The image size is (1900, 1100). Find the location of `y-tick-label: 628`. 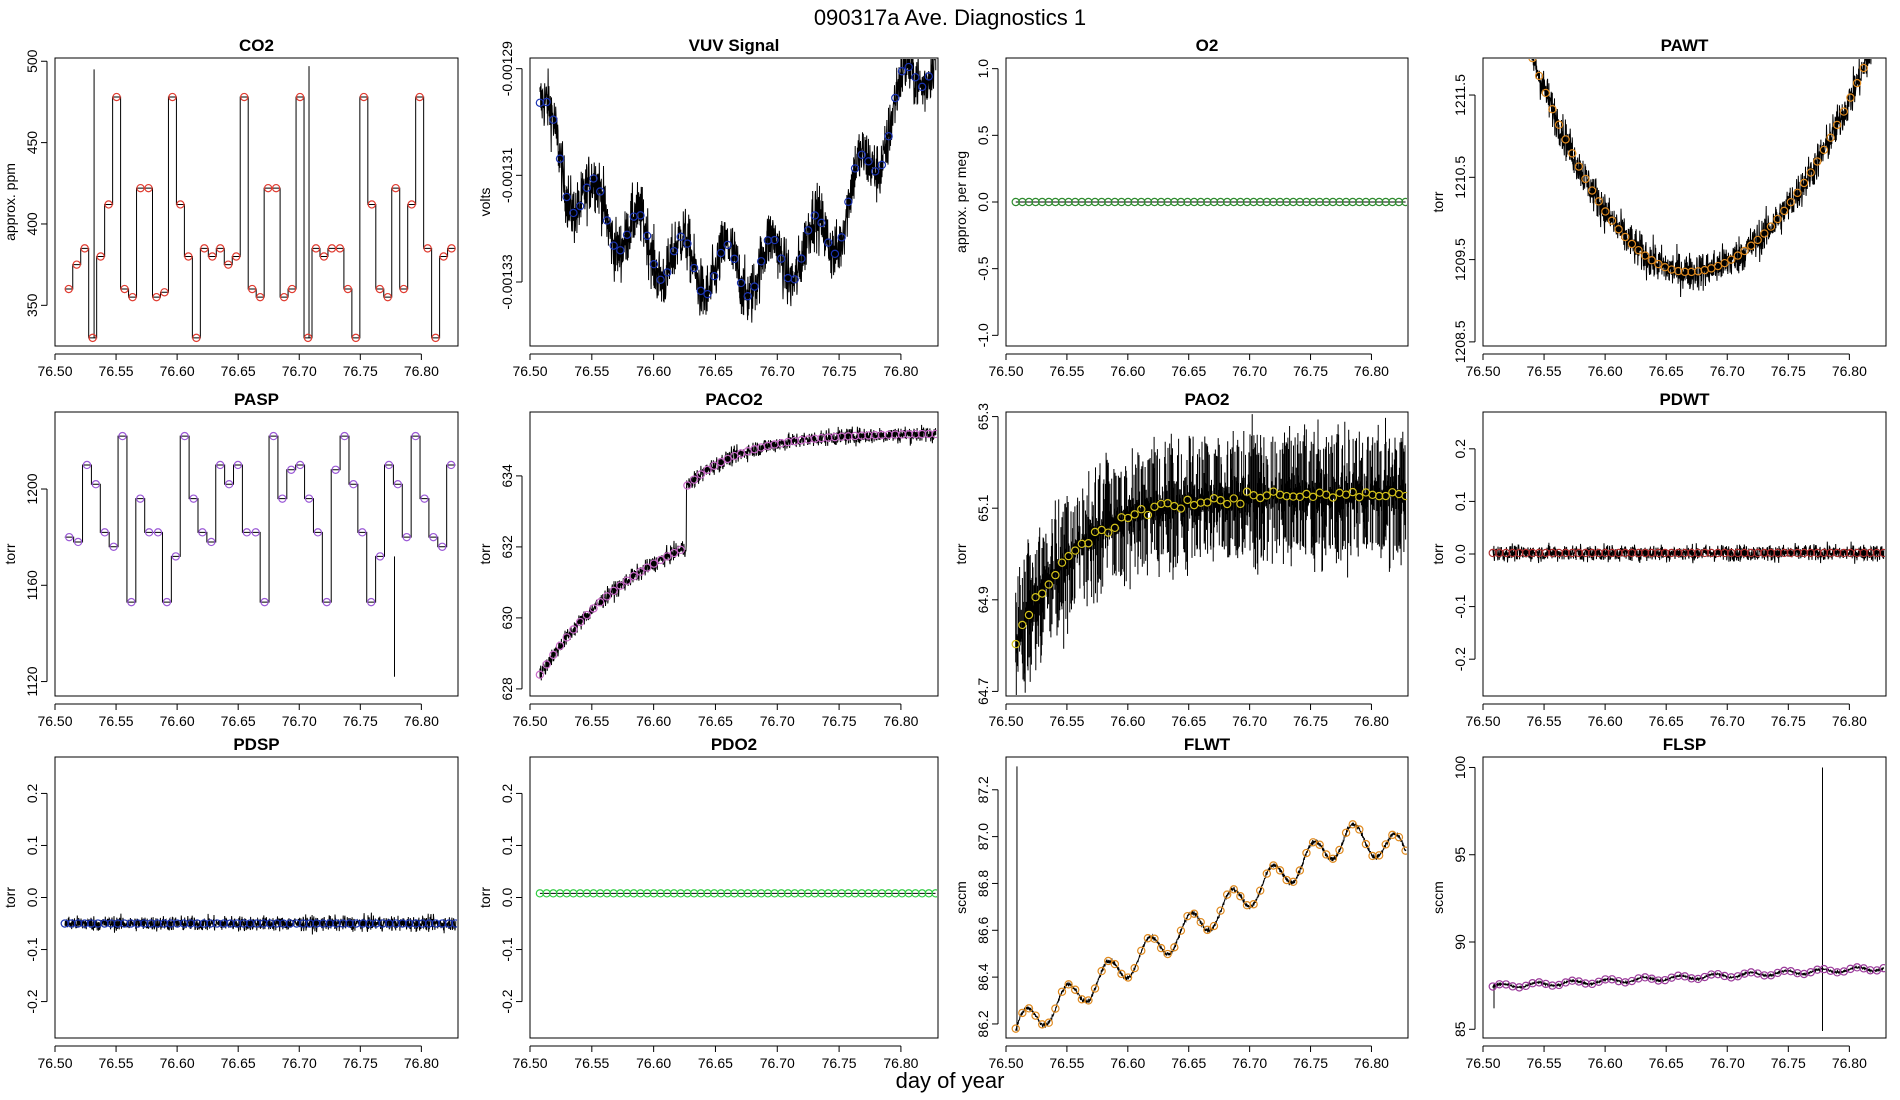

y-tick-label: 628 is located at coordinates (507, 689).